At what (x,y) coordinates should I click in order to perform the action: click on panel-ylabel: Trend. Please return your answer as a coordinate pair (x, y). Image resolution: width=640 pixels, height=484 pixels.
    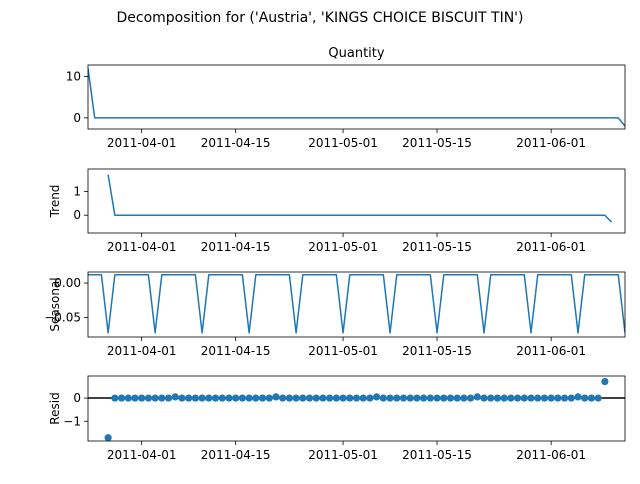
    Looking at the image, I should click on (55, 202).